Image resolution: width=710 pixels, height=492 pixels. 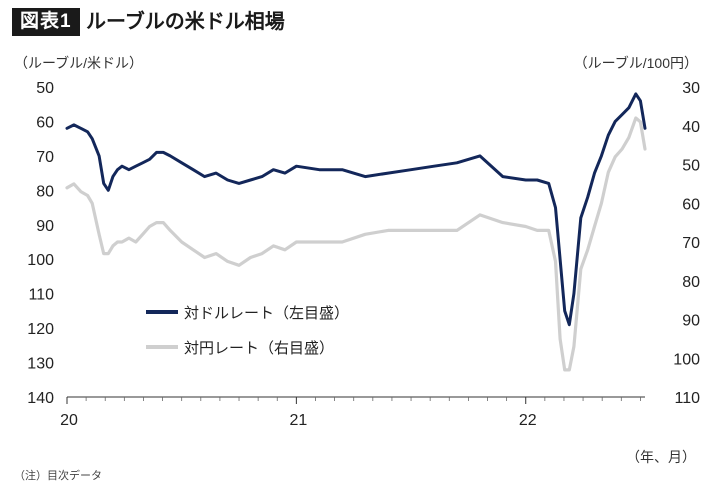 I want to click on source-note: （注）目次データ, so click(x=58, y=476).